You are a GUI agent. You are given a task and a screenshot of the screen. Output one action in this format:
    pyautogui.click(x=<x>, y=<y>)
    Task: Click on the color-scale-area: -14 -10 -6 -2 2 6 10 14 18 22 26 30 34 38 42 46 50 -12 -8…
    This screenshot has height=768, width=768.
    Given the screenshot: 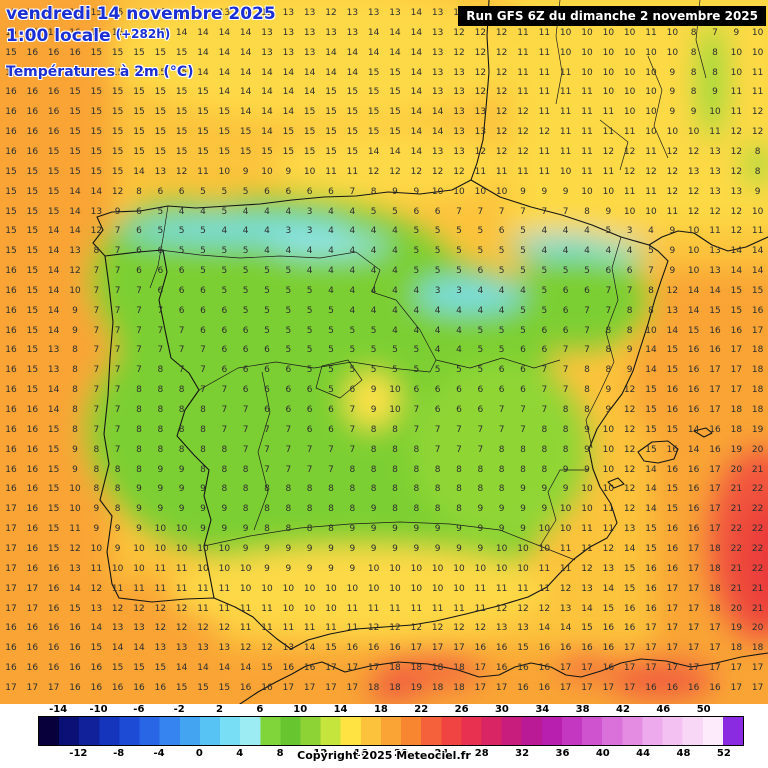 What is the action you would take?
    pyautogui.click(x=384, y=736)
    